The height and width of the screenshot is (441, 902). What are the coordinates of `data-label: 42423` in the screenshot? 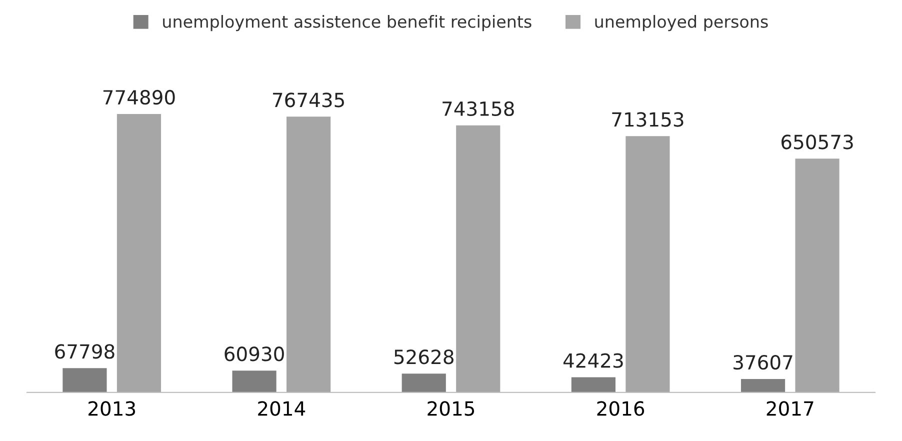 It's located at (593, 360).